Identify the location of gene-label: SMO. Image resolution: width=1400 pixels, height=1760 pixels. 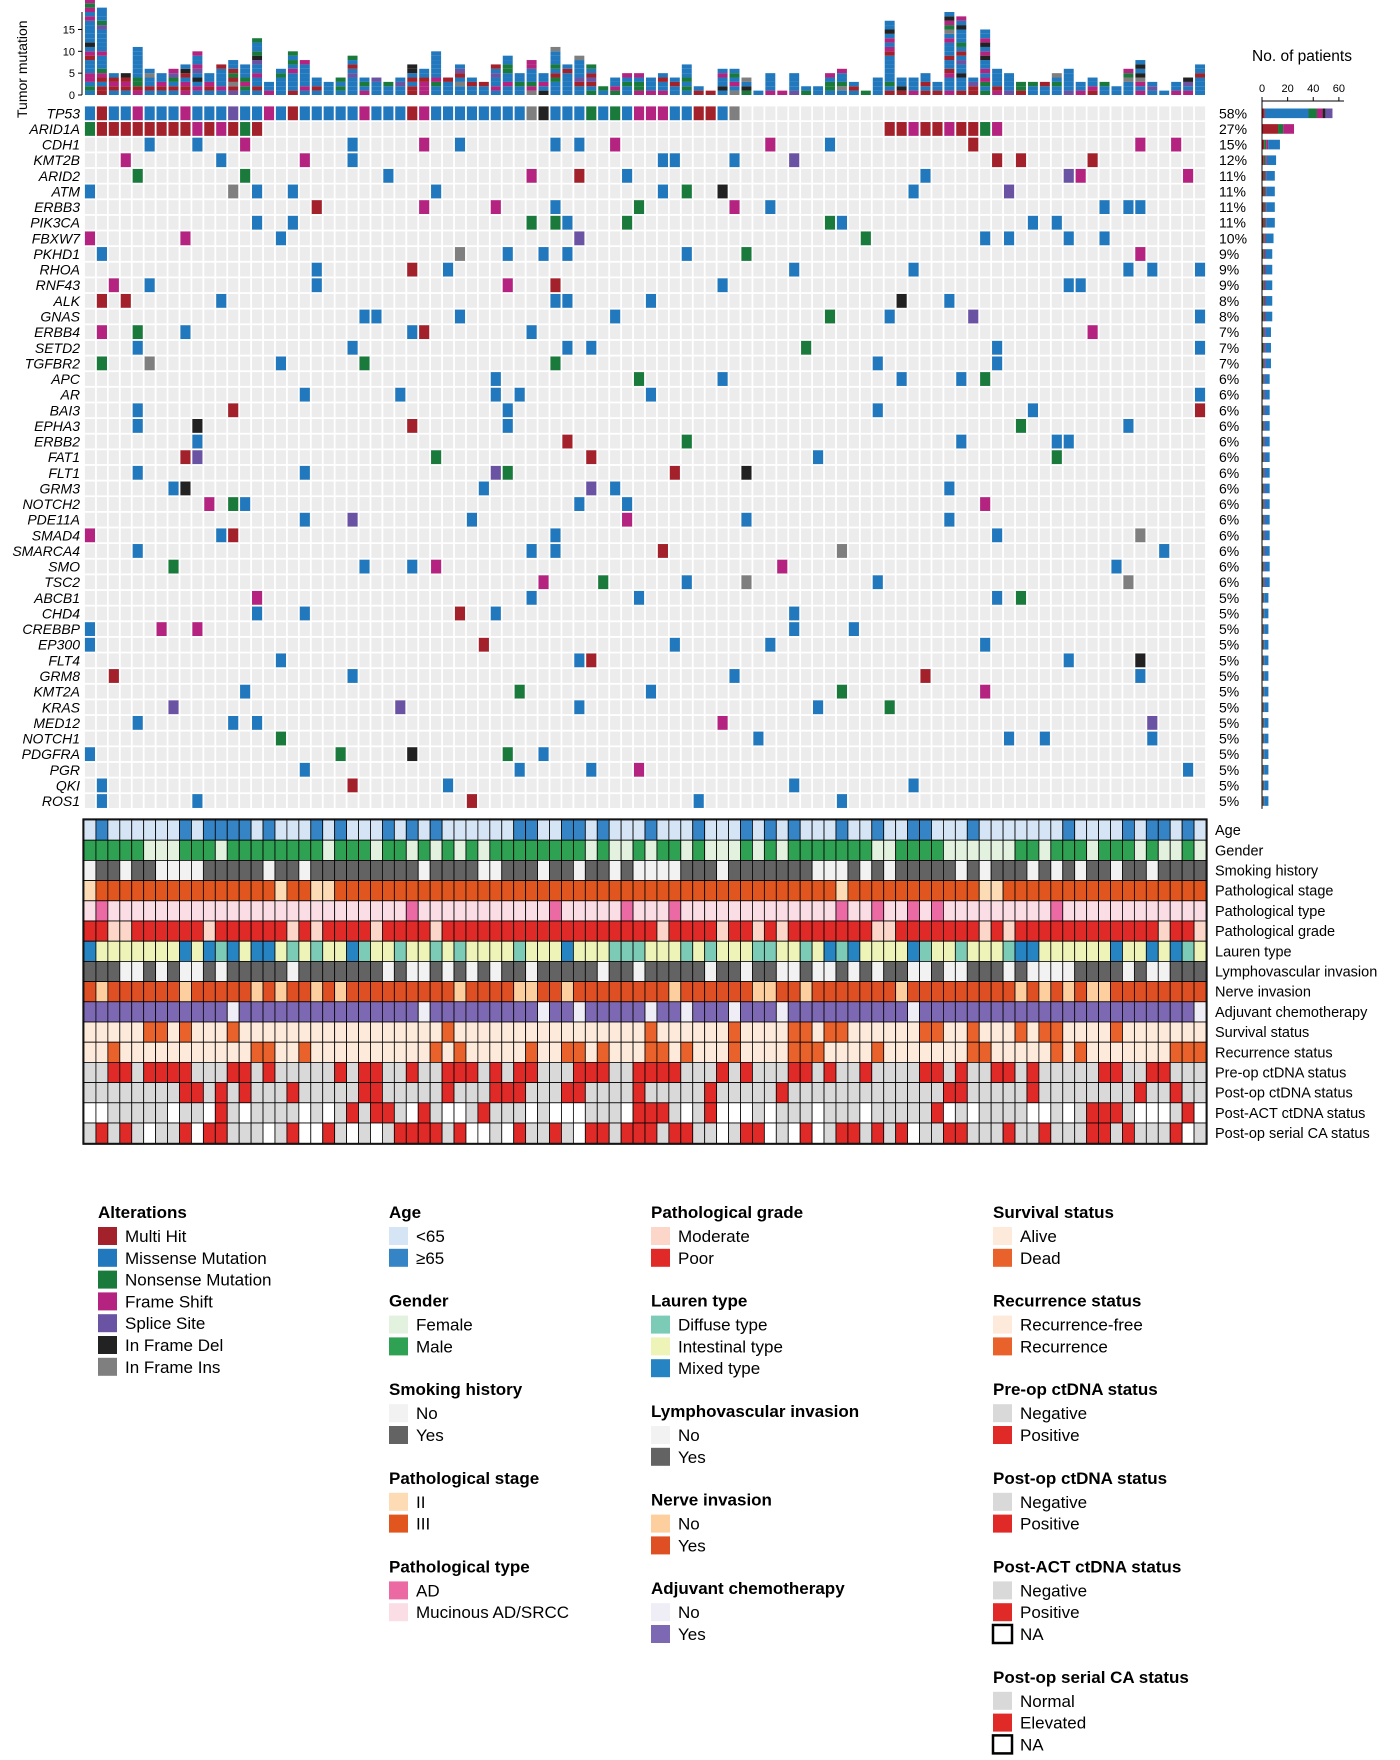
(64, 567).